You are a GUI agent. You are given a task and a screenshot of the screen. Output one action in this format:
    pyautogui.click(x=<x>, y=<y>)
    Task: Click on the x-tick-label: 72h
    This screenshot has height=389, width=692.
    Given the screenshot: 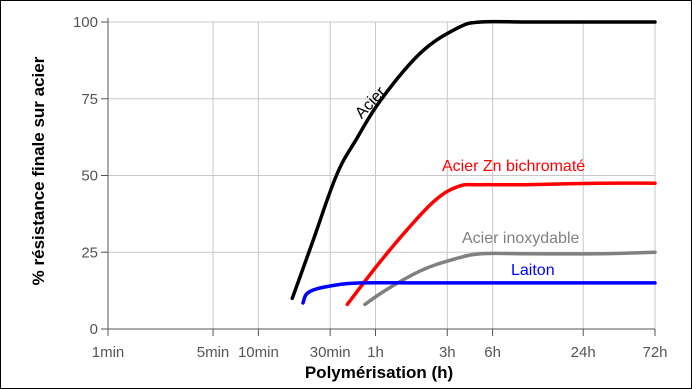 What is the action you would take?
    pyautogui.click(x=654, y=352)
    